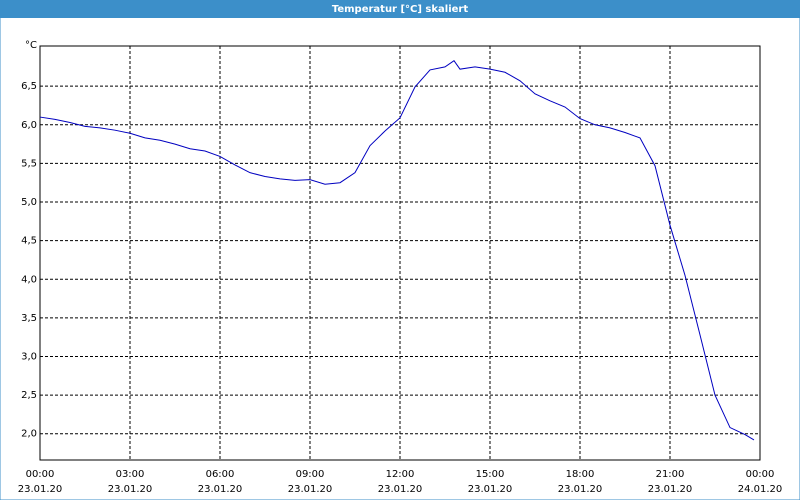 The height and width of the screenshot is (500, 800). I want to click on y-tick-label: 6,0, so click(29, 125).